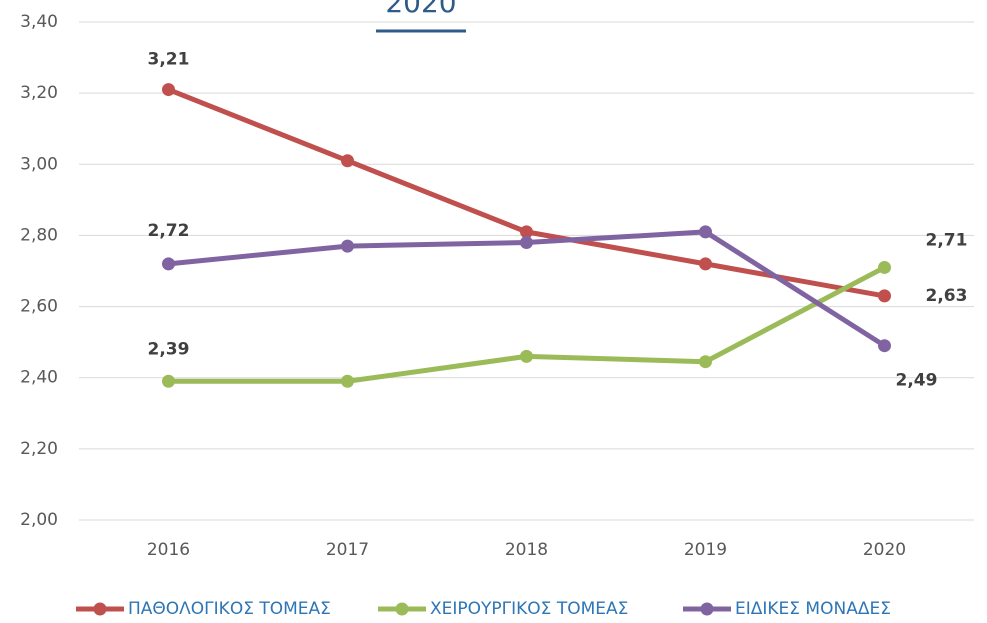 The height and width of the screenshot is (623, 987). What do you see at coordinates (39, 520) in the screenshot?
I see `y-tick-label: 2,00` at bounding box center [39, 520].